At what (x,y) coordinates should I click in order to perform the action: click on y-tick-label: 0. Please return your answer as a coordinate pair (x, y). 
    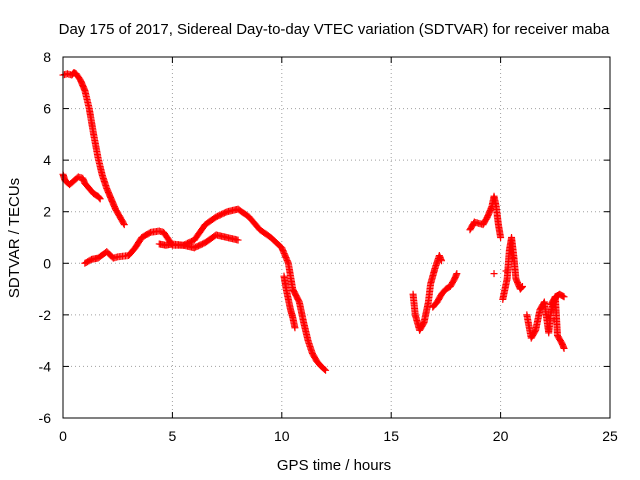
    Looking at the image, I should click on (47, 263).